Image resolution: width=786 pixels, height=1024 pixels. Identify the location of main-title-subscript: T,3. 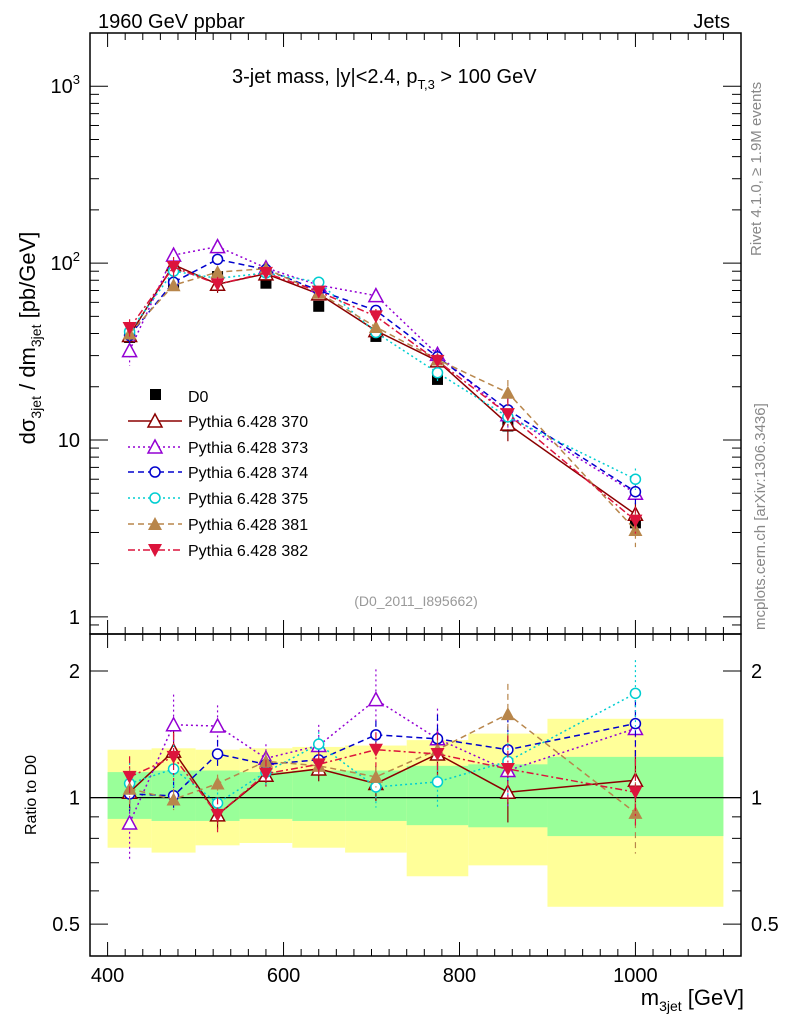
(425, 84).